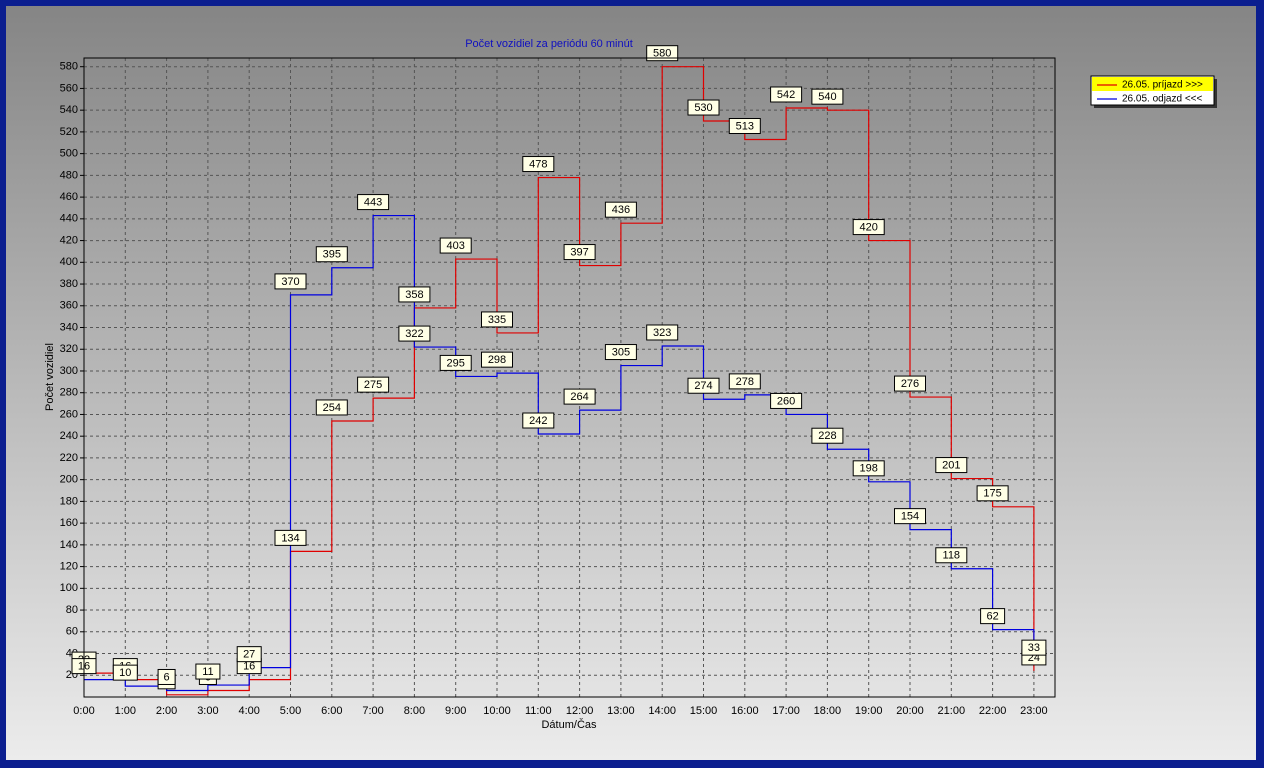 Image resolution: width=1264 pixels, height=768 pixels. Describe the element at coordinates (869, 711) in the screenshot. I see `x-tick-label: 19:00` at that location.